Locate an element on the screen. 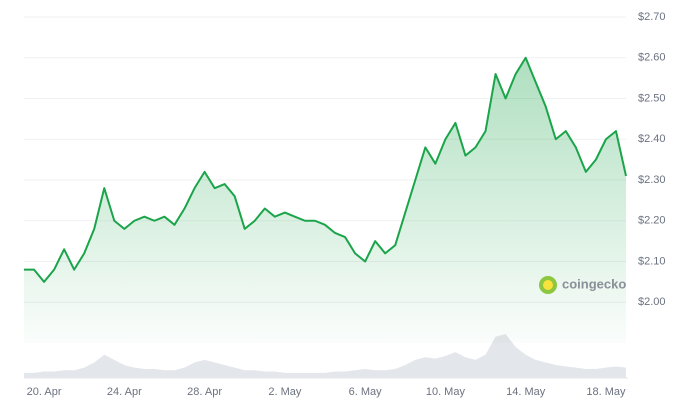  y-tick-label: $2.00 is located at coordinates (652, 302).